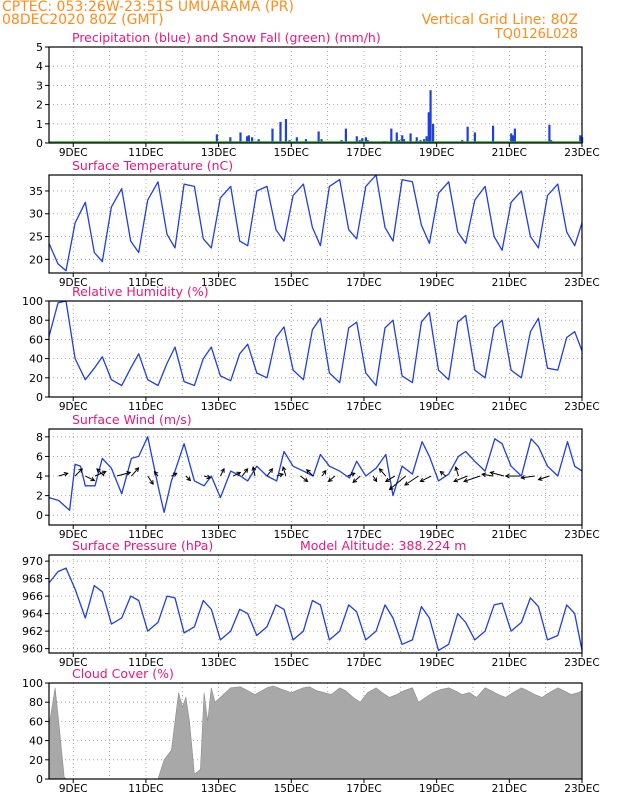  What do you see at coordinates (363, 283) in the screenshot?
I see `x-tick-label-temp: 17DEC` at bounding box center [363, 283].